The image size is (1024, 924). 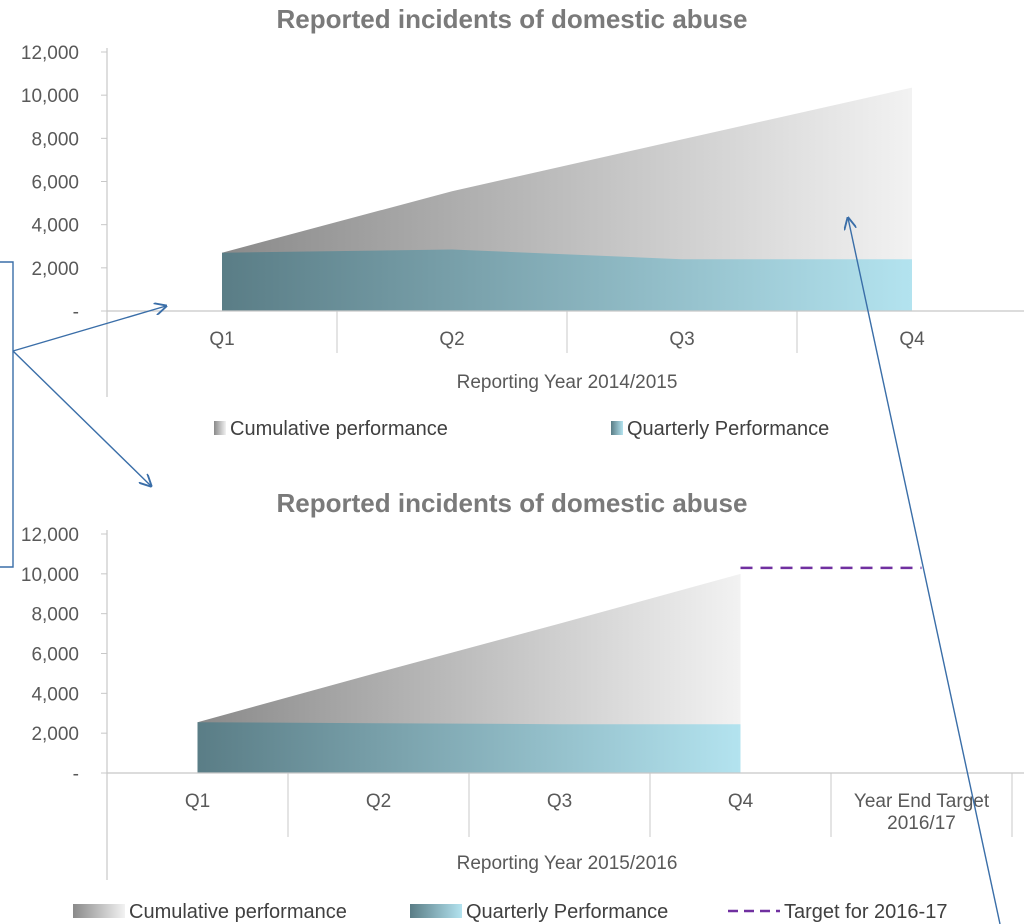 What do you see at coordinates (7, 414) in the screenshot?
I see `annotation-bracket` at bounding box center [7, 414].